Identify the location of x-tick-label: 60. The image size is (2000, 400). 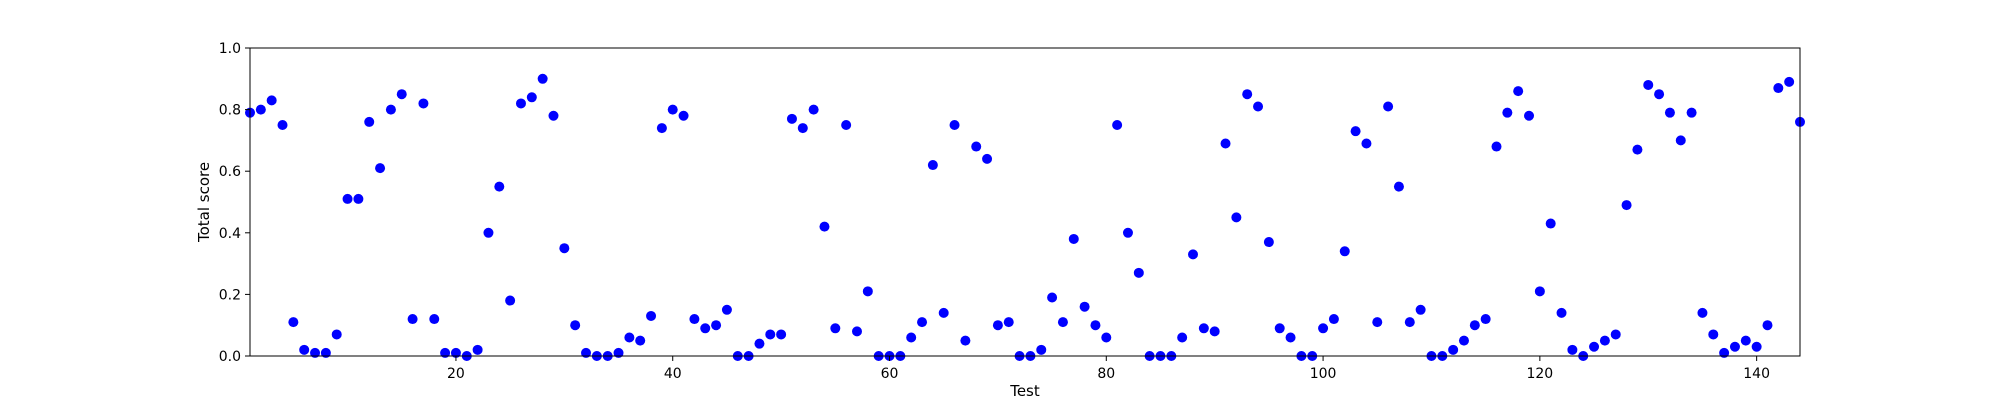
(890, 374).